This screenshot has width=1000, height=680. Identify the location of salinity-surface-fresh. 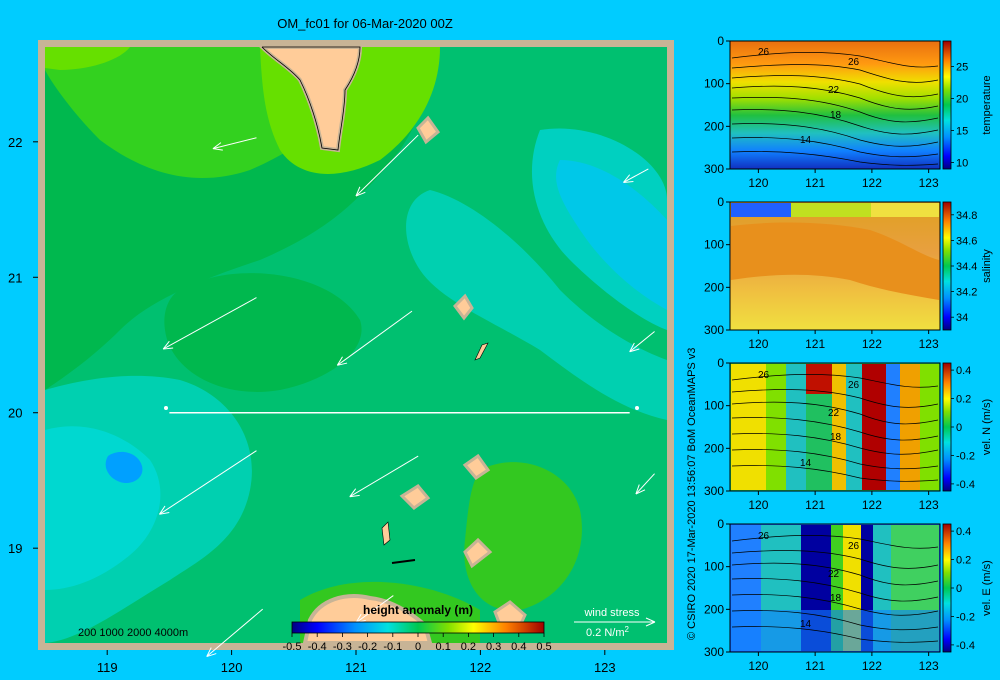
(761, 210).